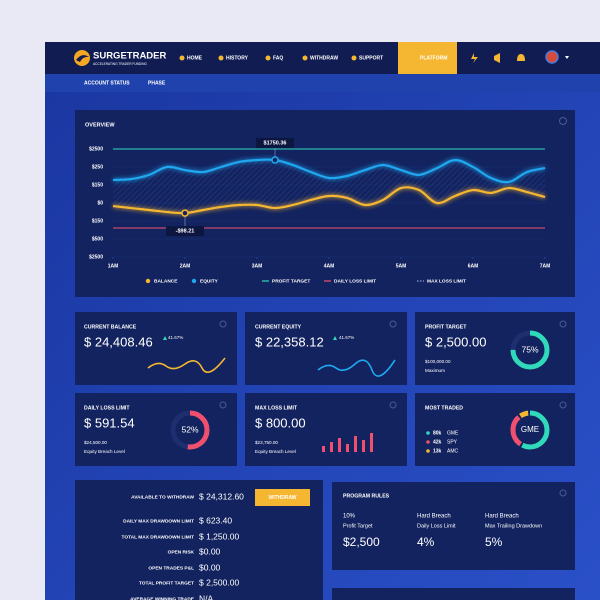  What do you see at coordinates (275, 143) in the screenshot?
I see `annotation: $1750.36` at bounding box center [275, 143].